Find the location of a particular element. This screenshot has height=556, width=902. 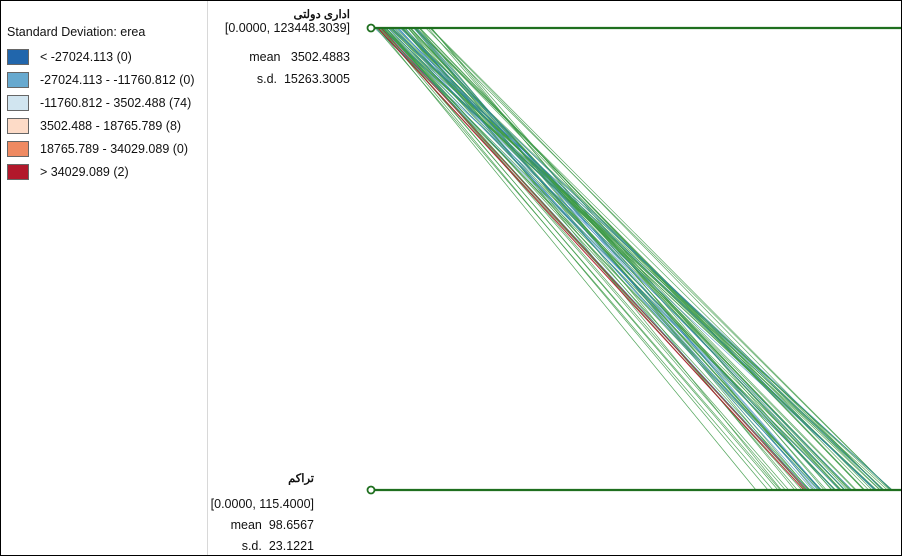

legend-item: 18765.789 - 34029.089 (0) is located at coordinates (97, 149).